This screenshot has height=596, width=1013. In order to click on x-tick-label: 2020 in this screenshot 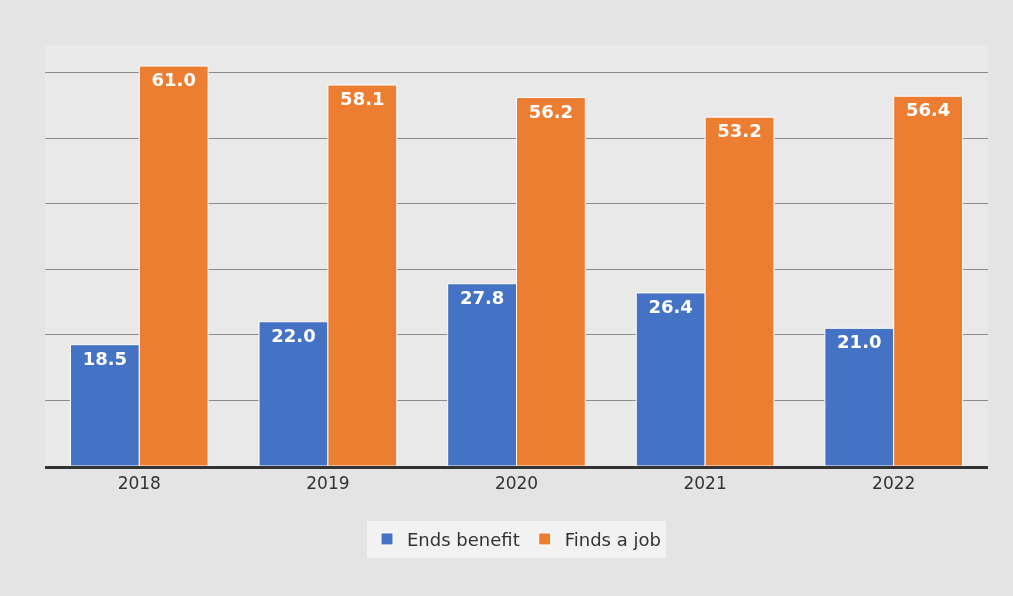, I will do `click(516, 483)`.